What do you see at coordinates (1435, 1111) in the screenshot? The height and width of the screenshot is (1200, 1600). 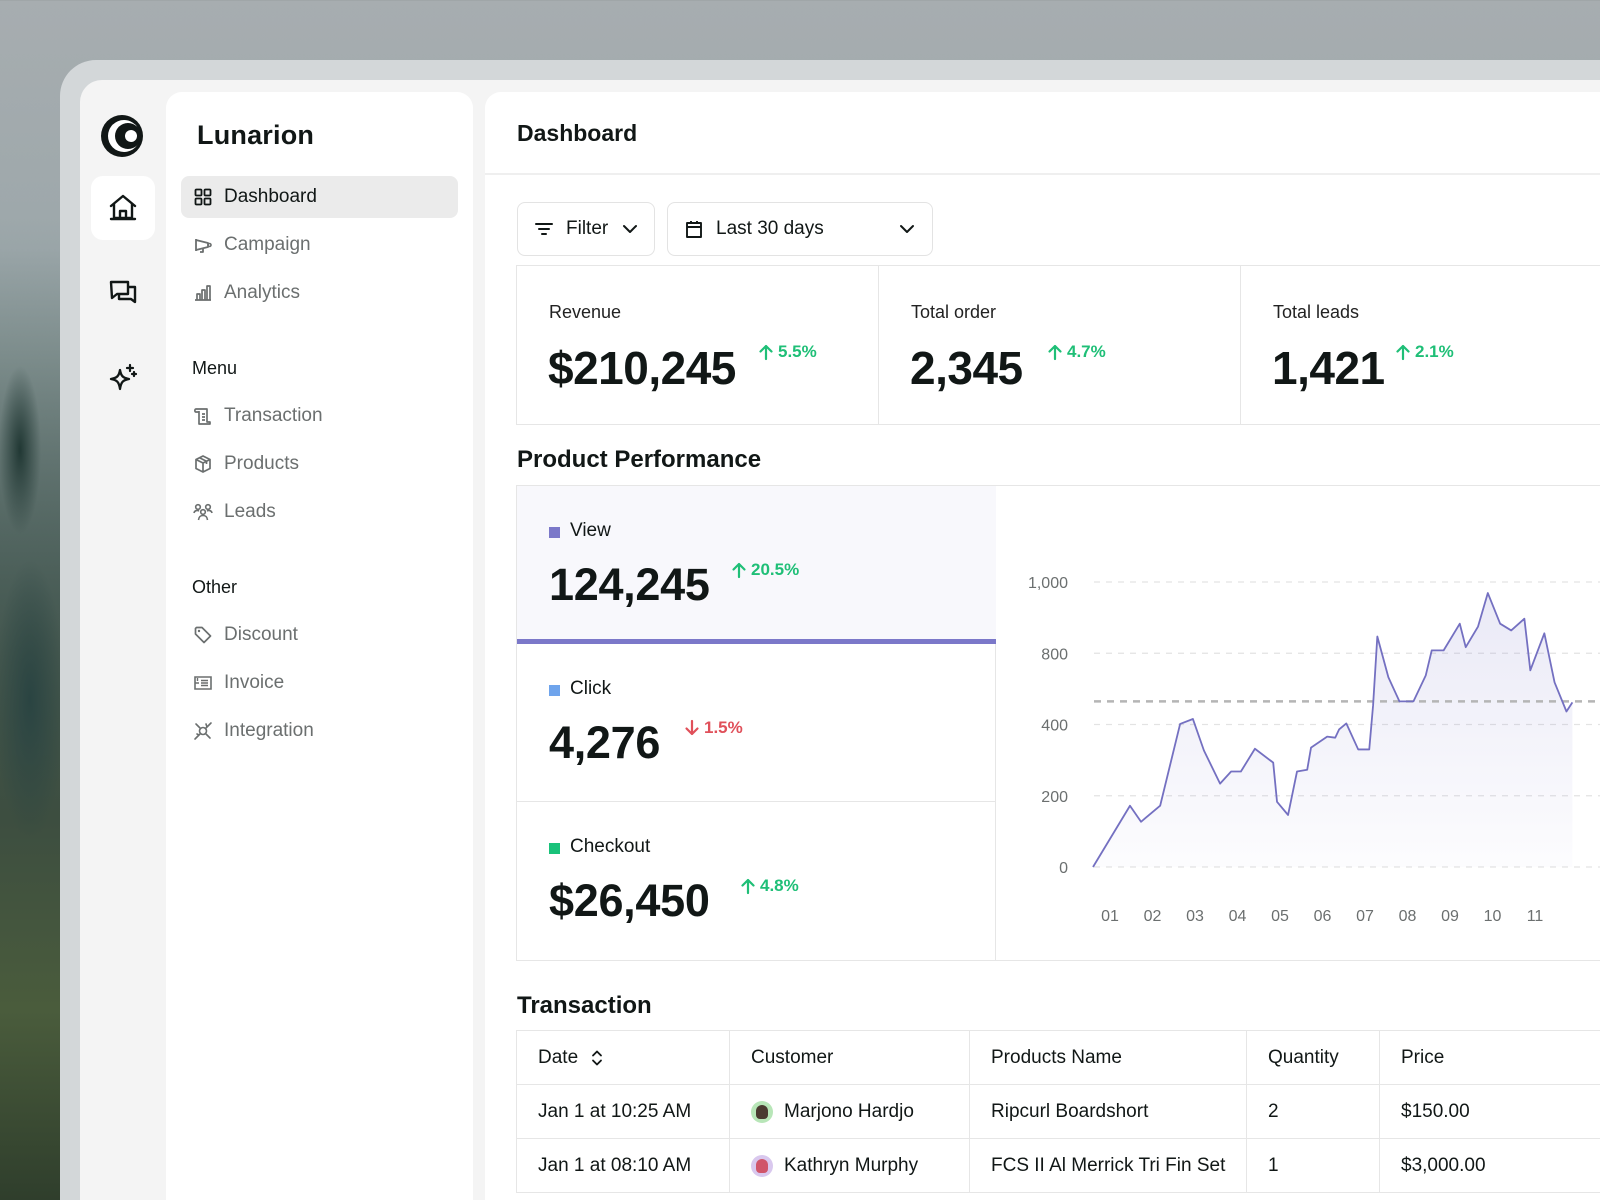 I see `cell-price: $150.00` at bounding box center [1435, 1111].